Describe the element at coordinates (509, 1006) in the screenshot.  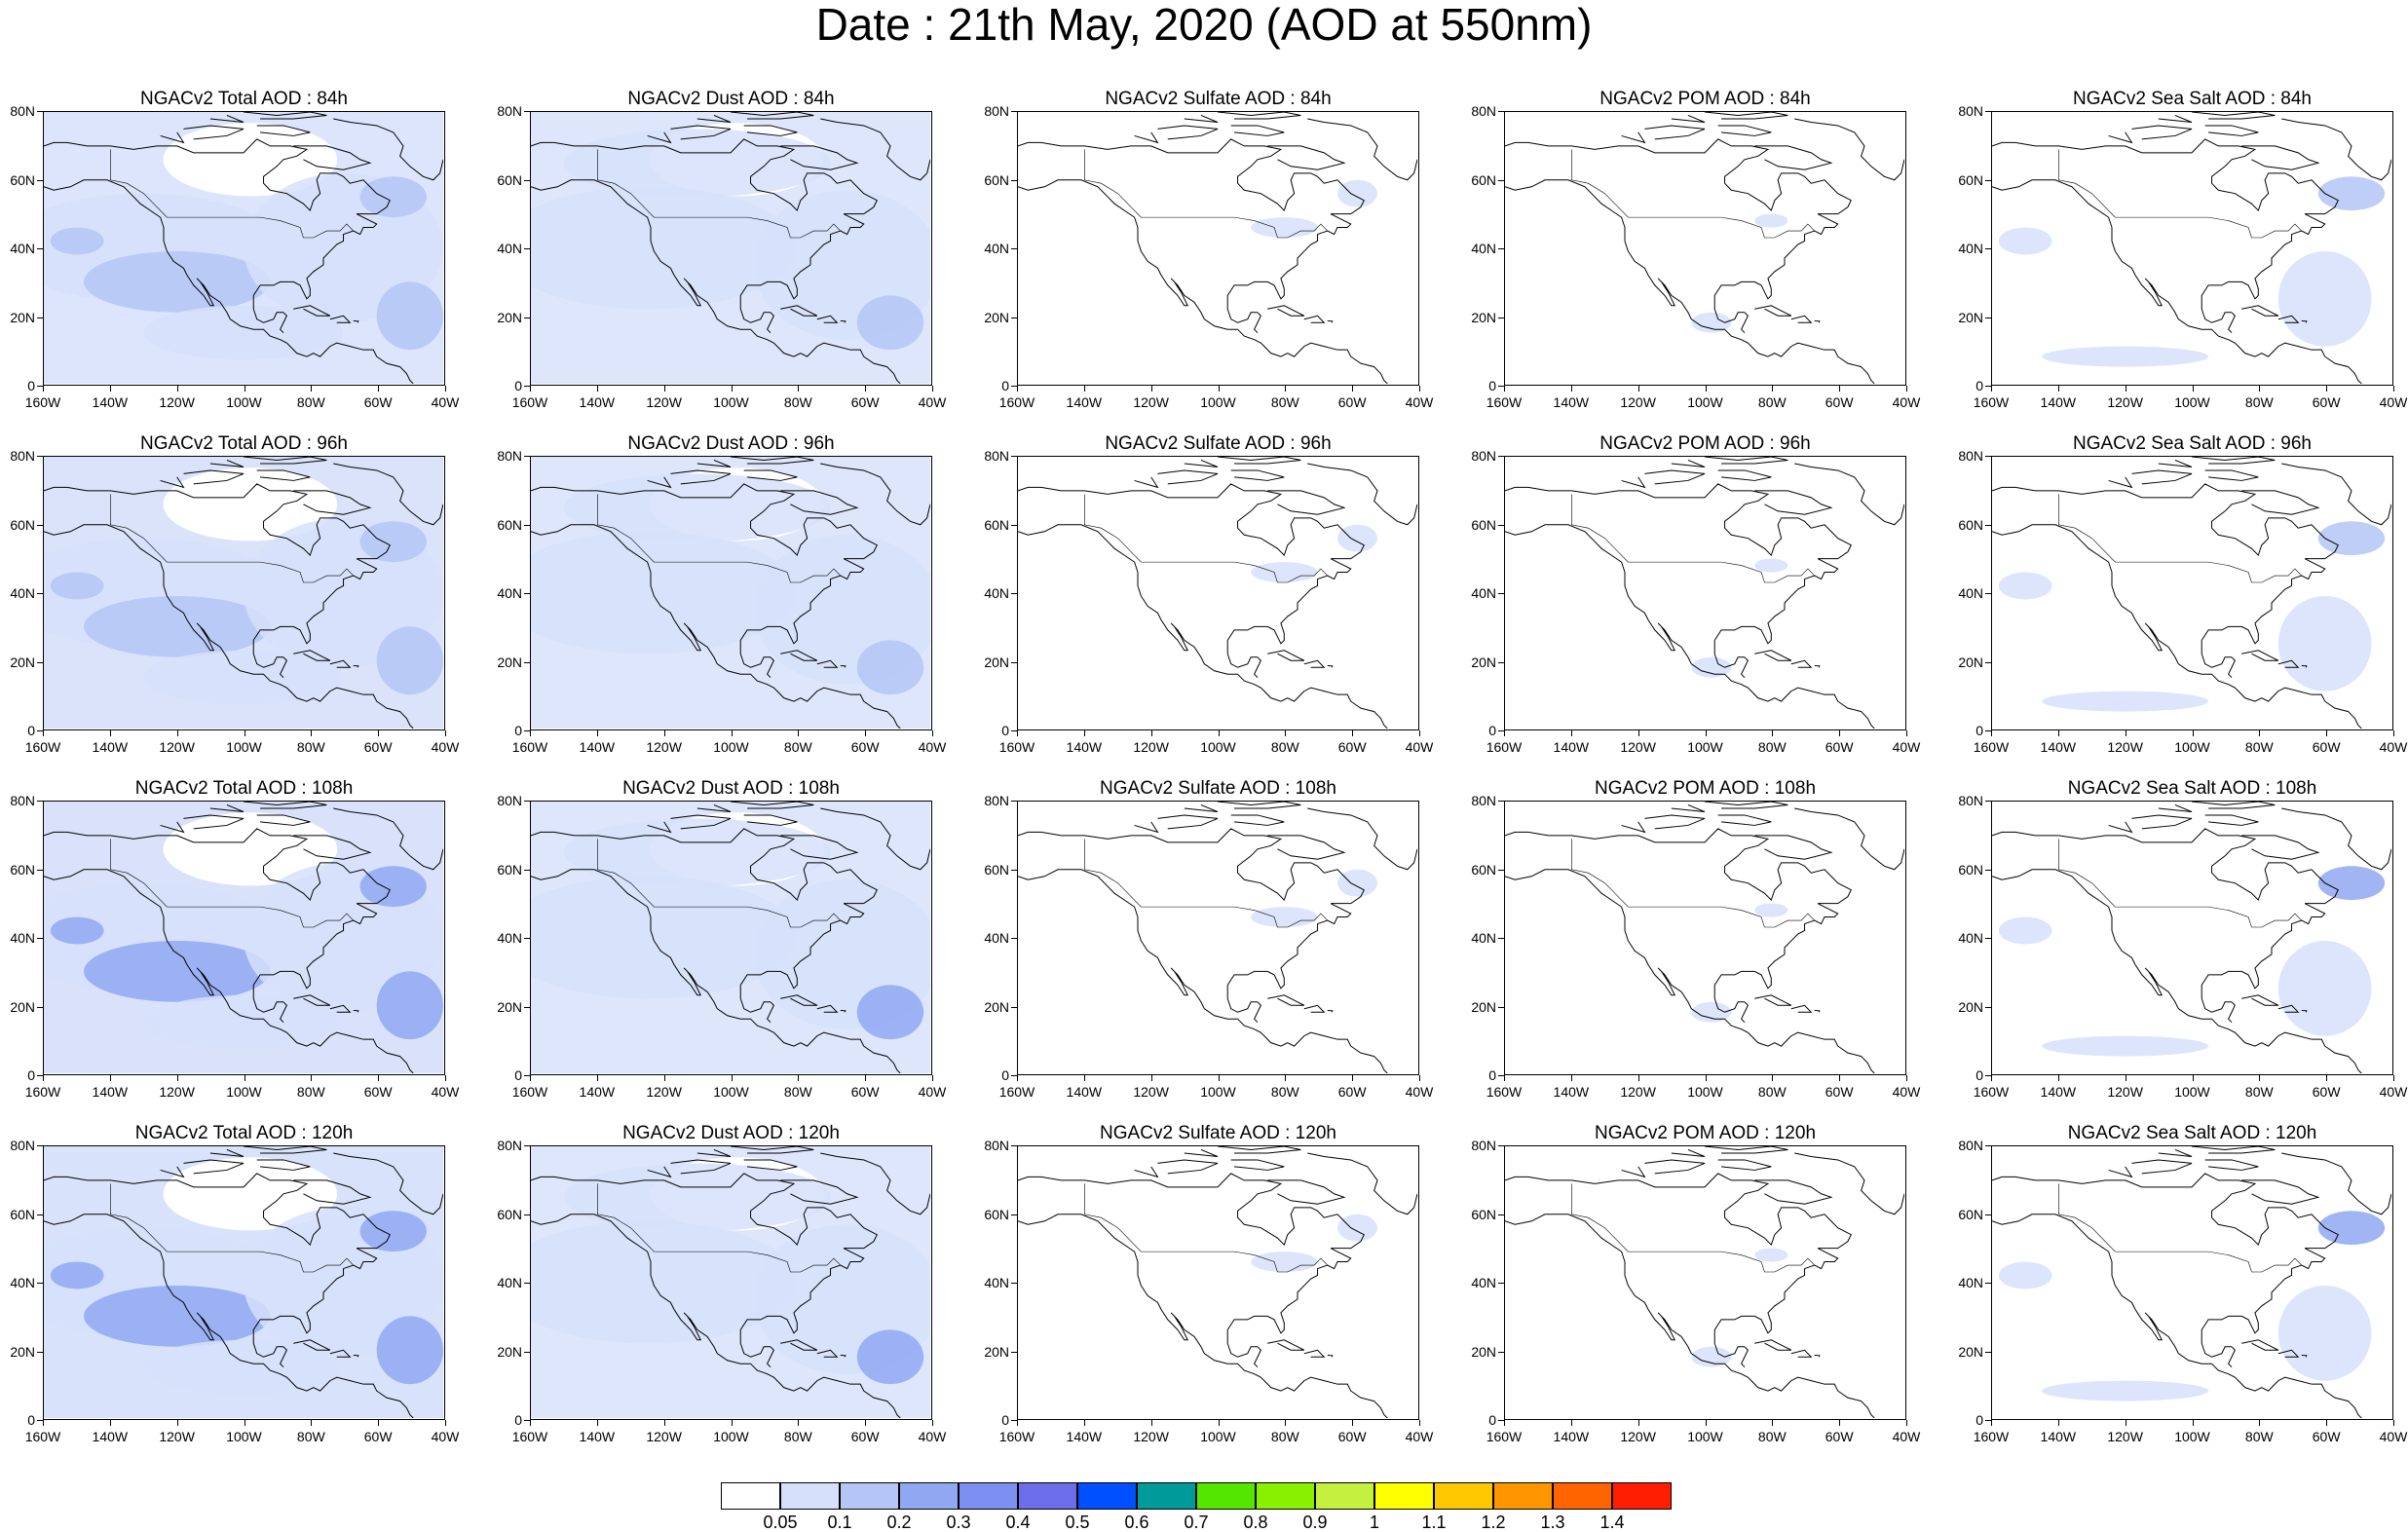
I see `latitude-label: 20N` at that location.